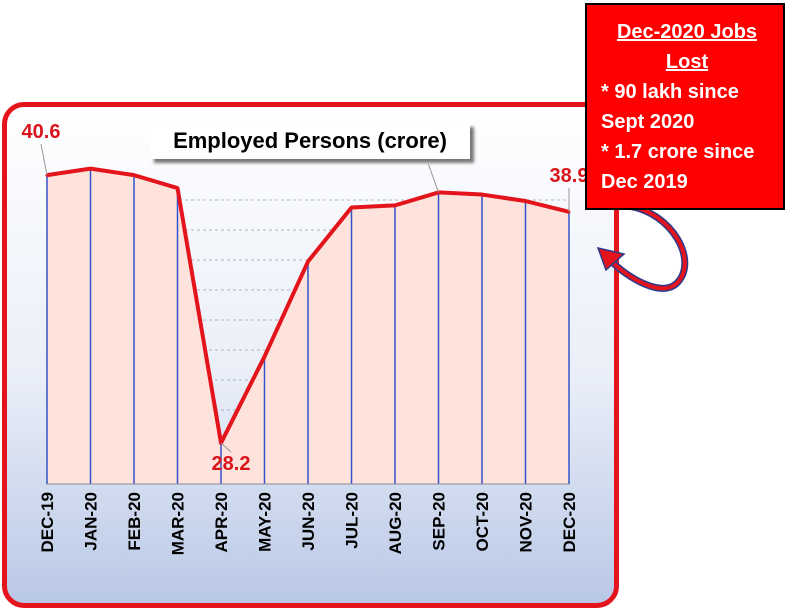 Image resolution: width=789 pixels, height=613 pixels. What do you see at coordinates (310, 141) in the screenshot?
I see `chart-title: Employed Persons (crore)` at bounding box center [310, 141].